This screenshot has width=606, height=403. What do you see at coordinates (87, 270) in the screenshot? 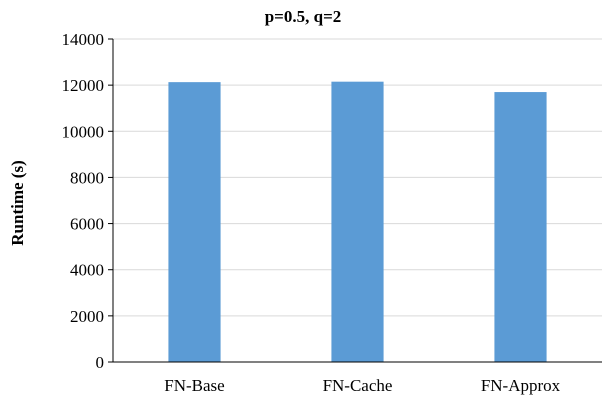
I see `y-tick-label: 4000` at bounding box center [87, 270].